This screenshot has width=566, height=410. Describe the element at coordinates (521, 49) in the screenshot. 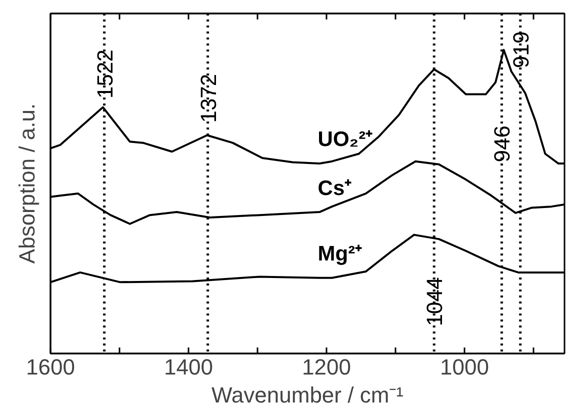

I see `annotation: 919` at that location.